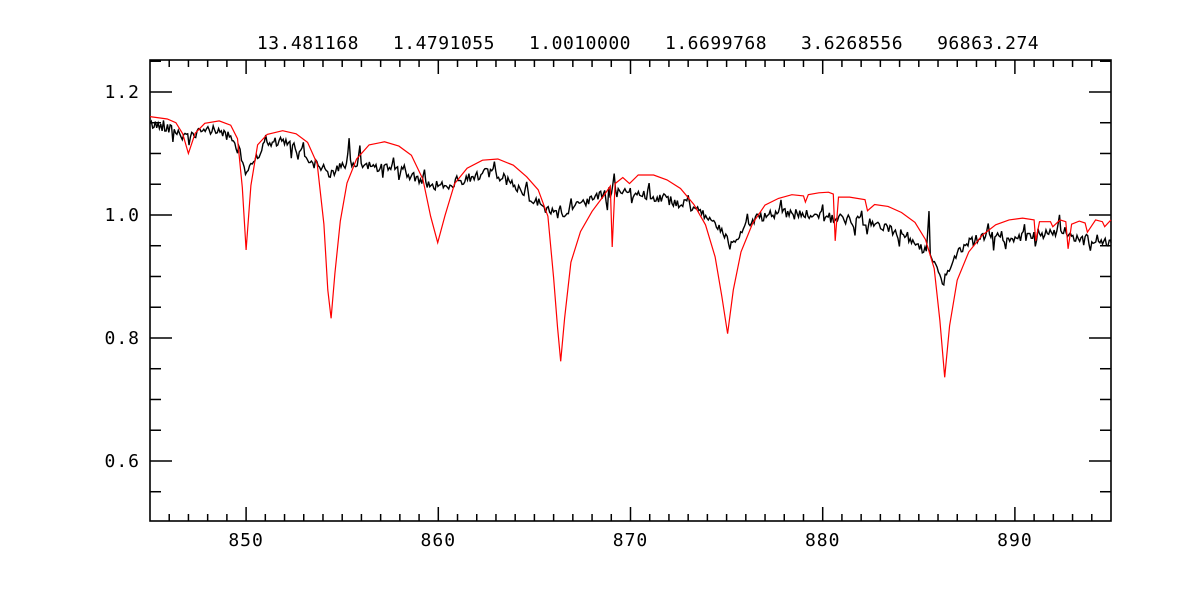 The height and width of the screenshot is (600, 1200). What do you see at coordinates (122, 461) in the screenshot?
I see `y-tick-label: 0.6` at bounding box center [122, 461].